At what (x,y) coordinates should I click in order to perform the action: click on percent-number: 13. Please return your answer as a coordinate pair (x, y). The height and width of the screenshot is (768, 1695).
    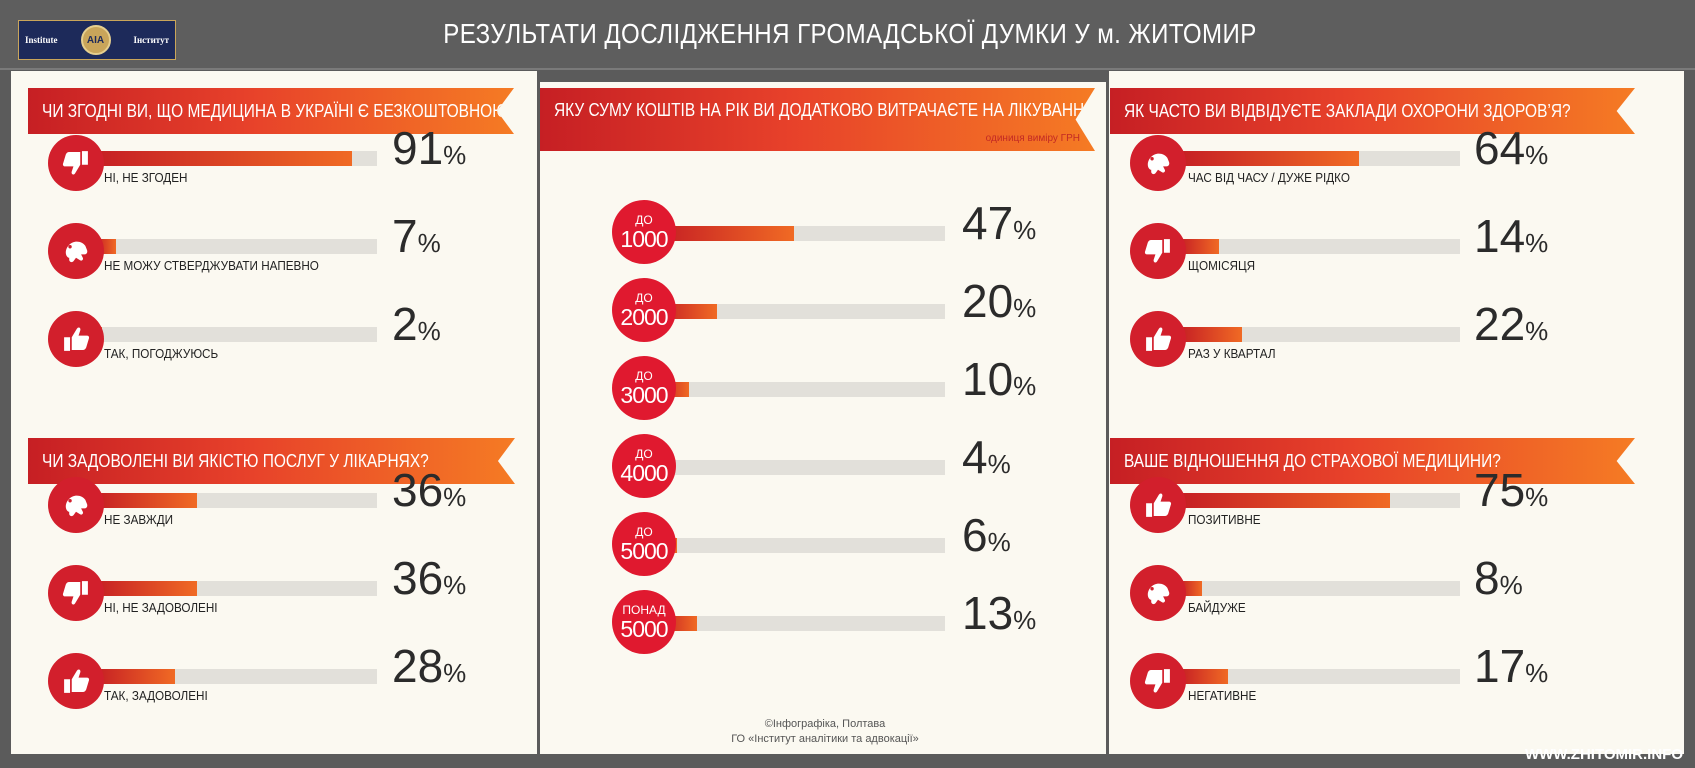
    Looking at the image, I should click on (988, 613).